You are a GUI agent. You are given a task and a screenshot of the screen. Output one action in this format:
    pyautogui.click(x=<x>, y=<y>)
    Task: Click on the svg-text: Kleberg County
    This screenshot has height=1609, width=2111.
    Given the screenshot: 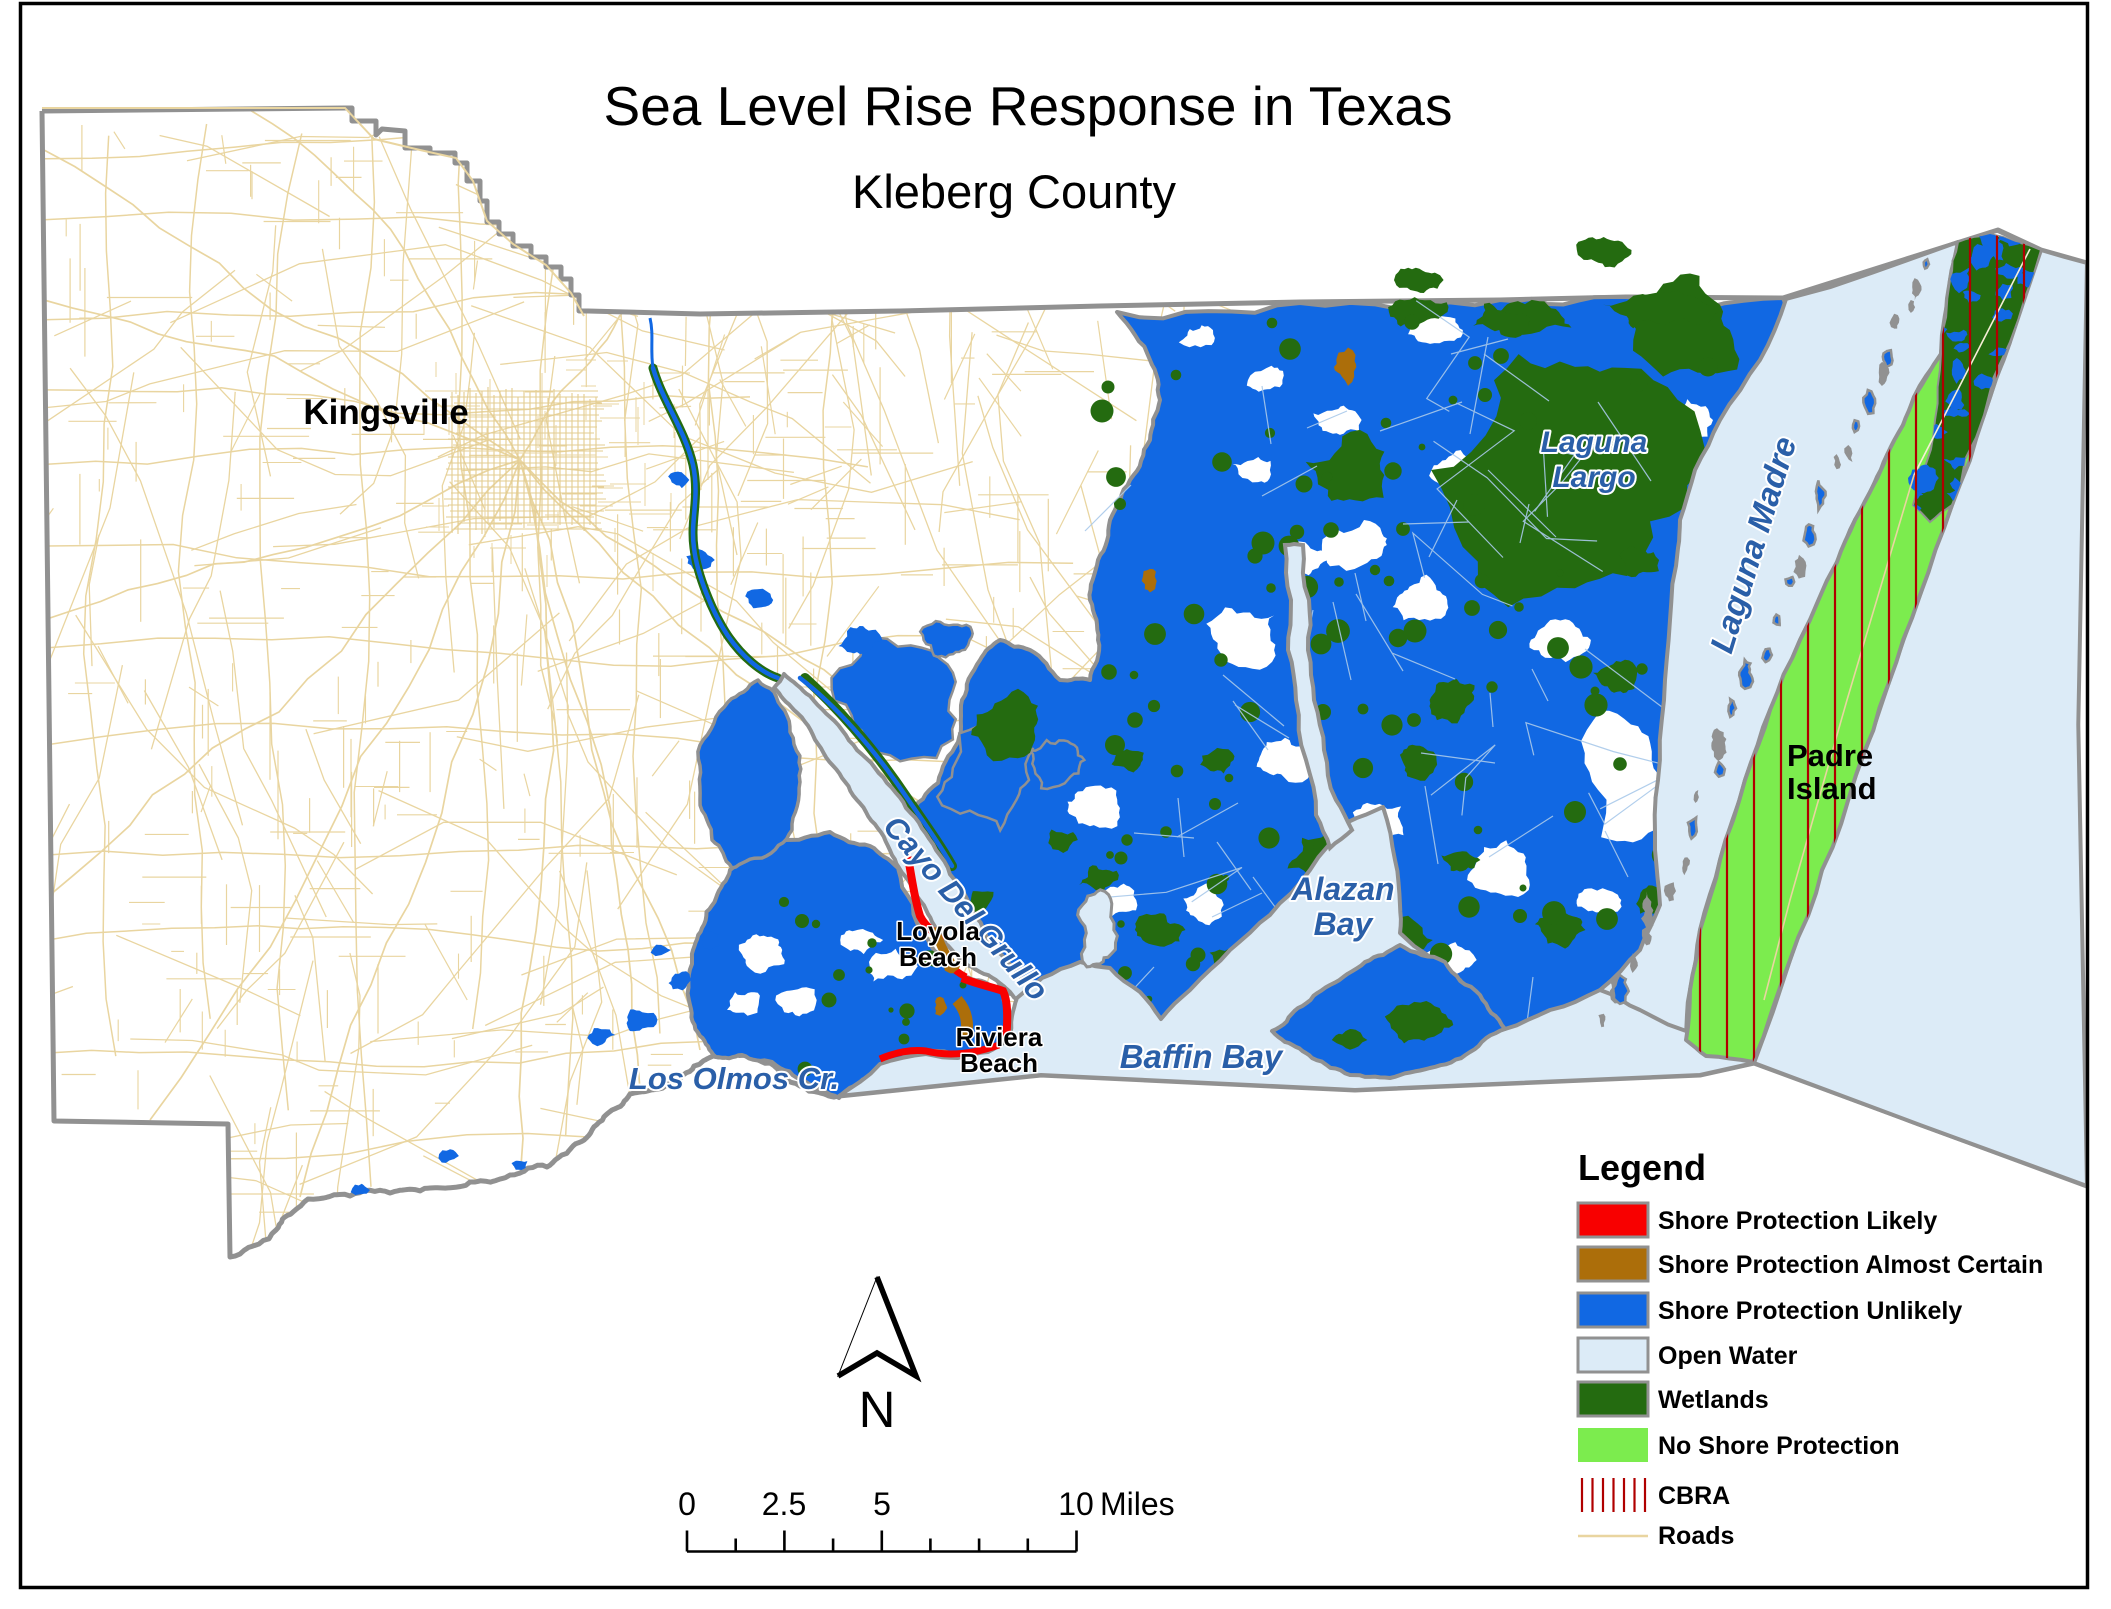 What is the action you would take?
    pyautogui.click(x=1014, y=191)
    